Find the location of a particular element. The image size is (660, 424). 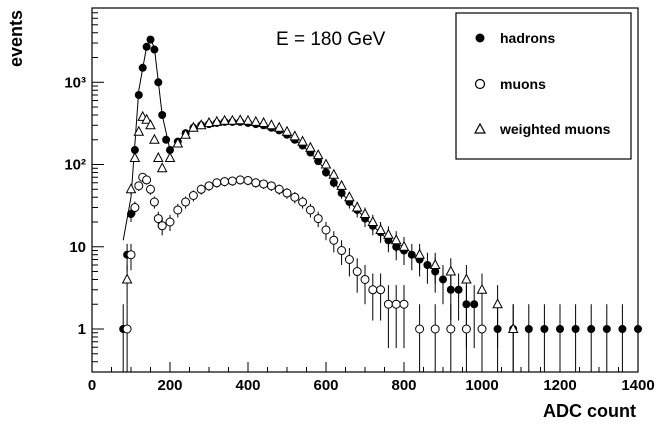

legend-box is located at coordinates (543, 86).